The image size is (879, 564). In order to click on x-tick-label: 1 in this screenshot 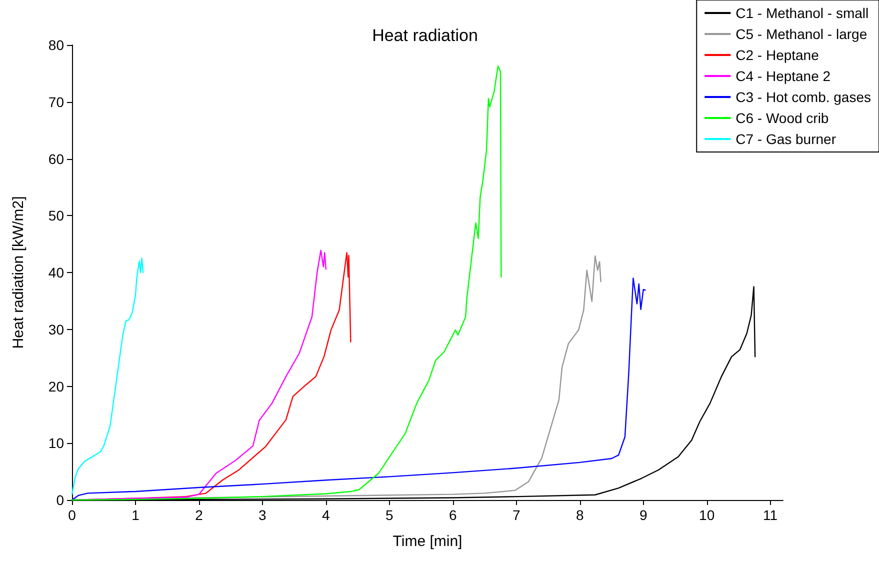, I will do `click(136, 515)`.